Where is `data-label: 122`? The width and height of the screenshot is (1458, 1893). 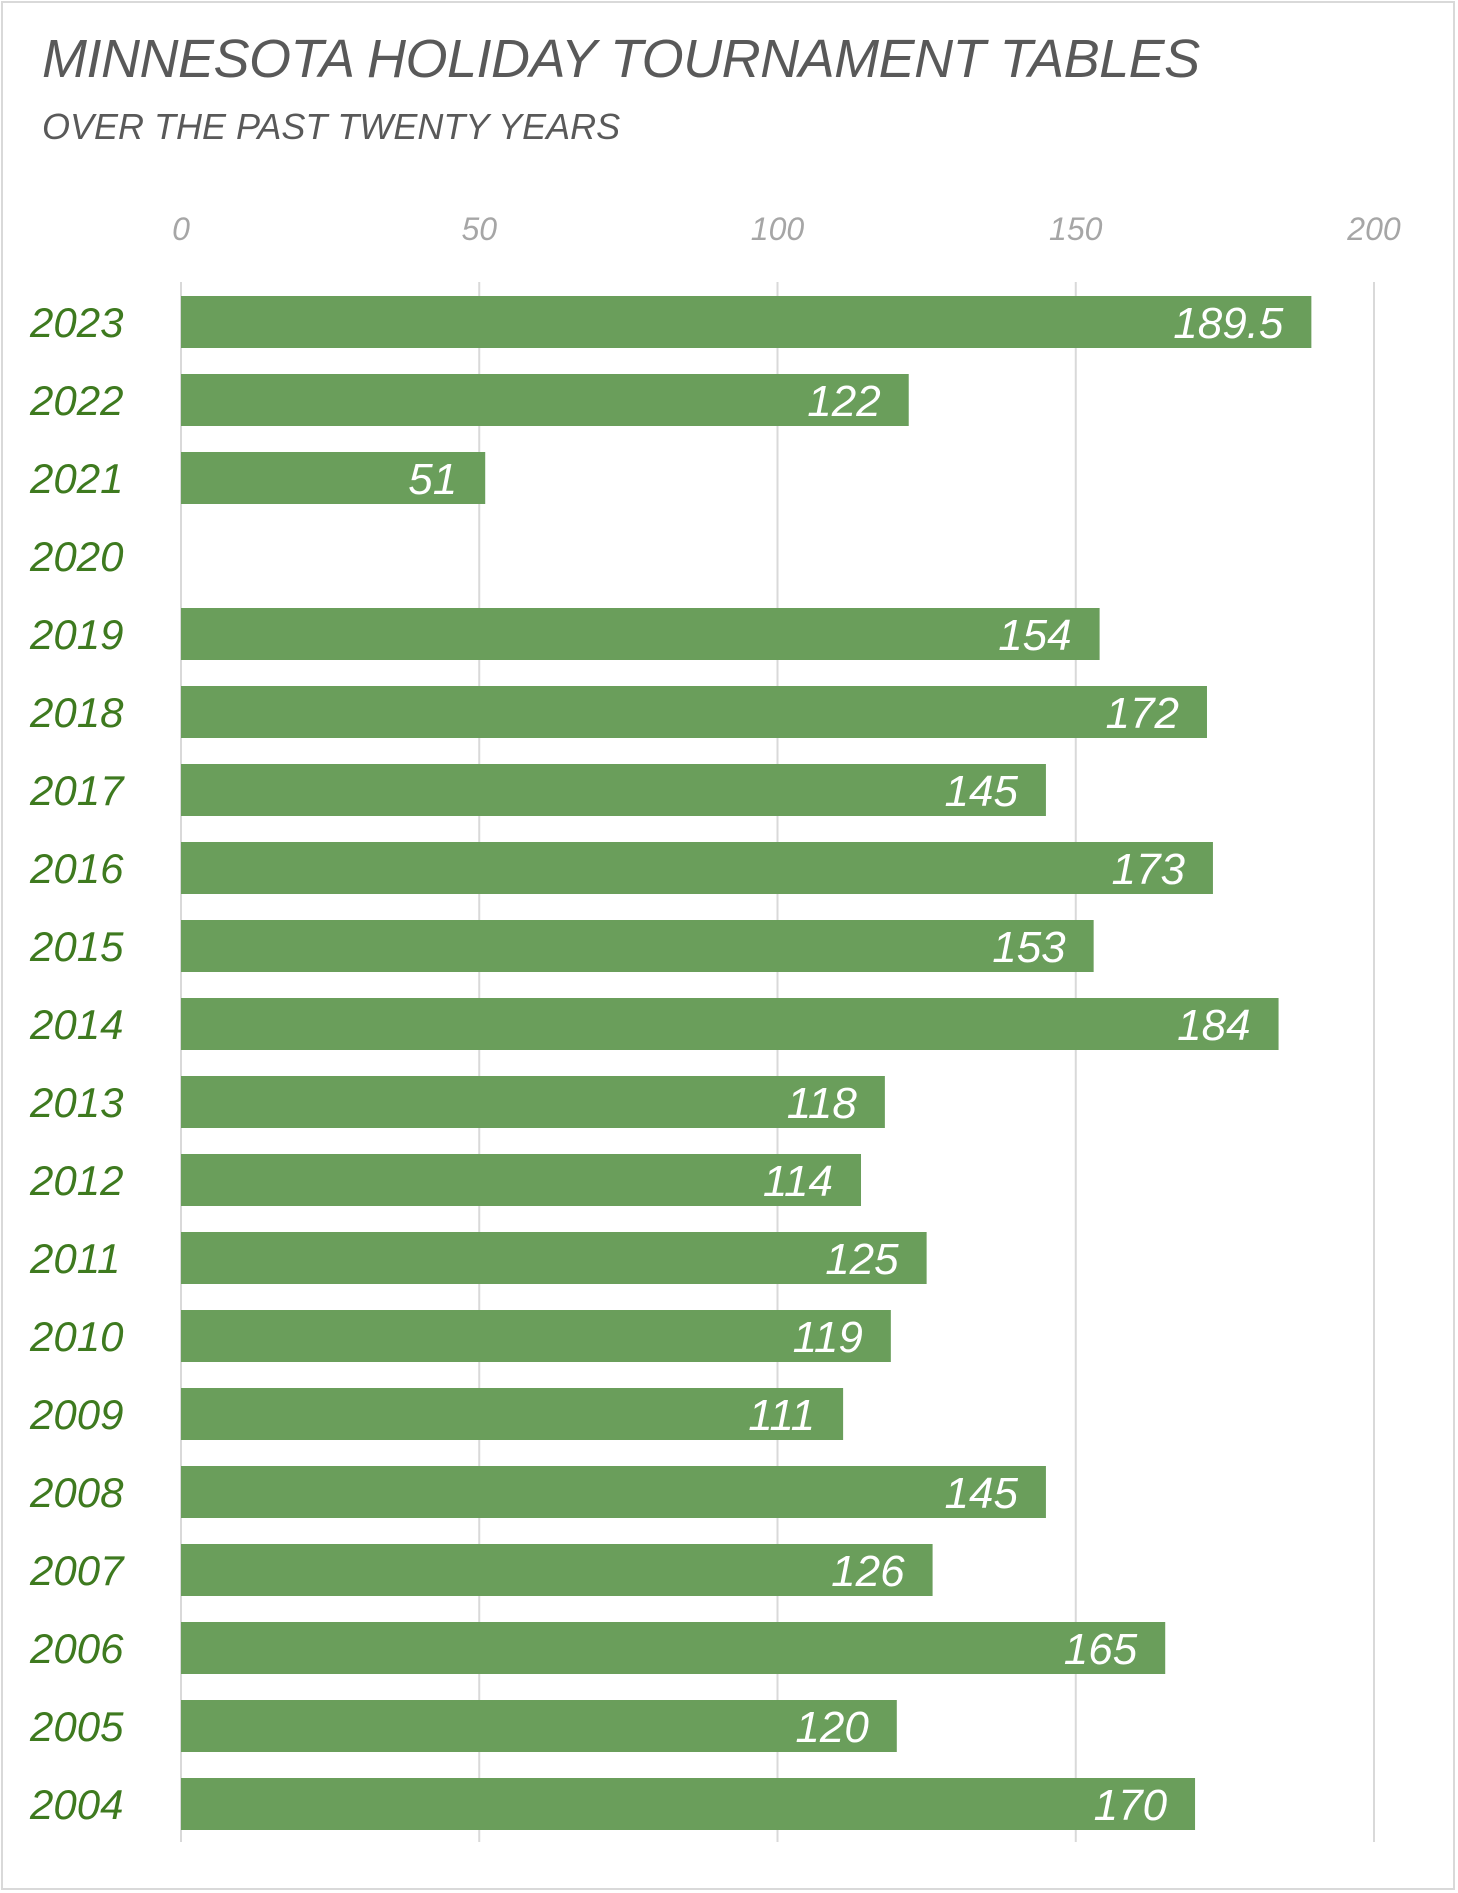 data-label: 122 is located at coordinates (843, 401).